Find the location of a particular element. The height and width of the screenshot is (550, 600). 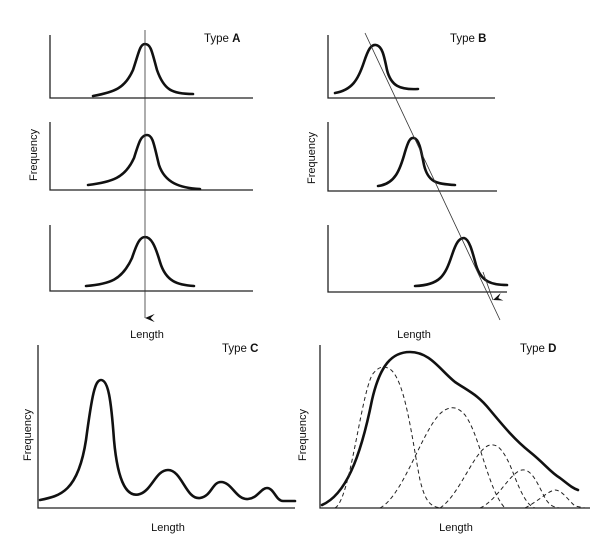

type-d-ylabel: Frequency is located at coordinates (303, 435).